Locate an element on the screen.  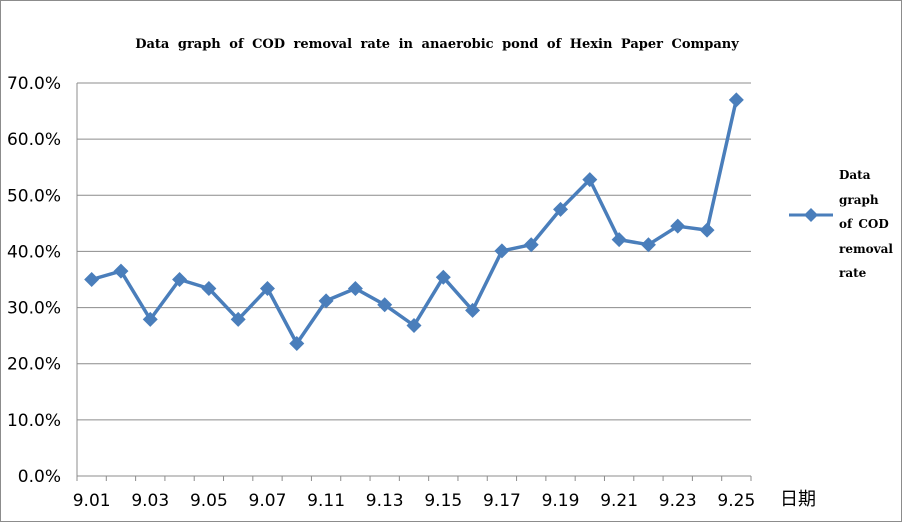
y-tick-label: 10.0% is located at coordinates (34, 421).